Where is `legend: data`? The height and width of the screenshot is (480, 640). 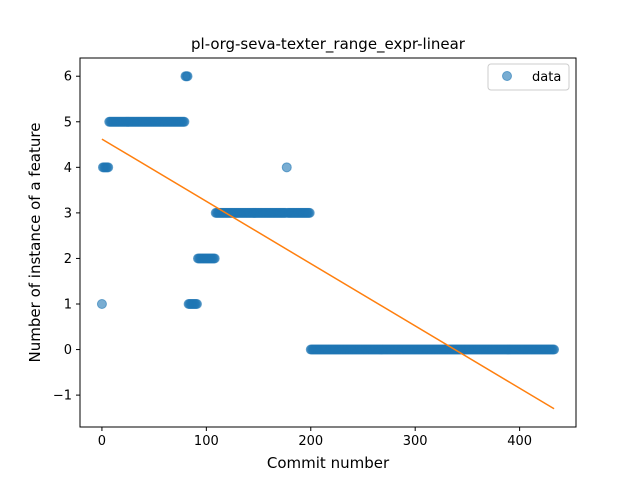 legend: data is located at coordinates (528, 77).